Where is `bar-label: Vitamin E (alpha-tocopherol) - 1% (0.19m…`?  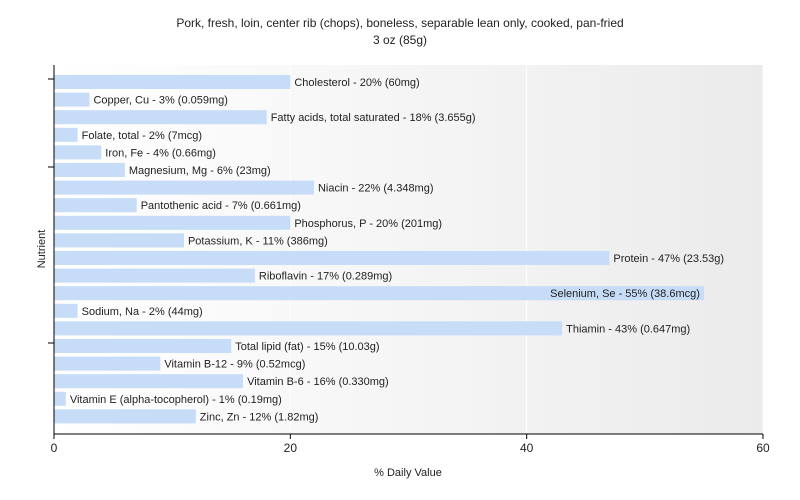 bar-label: Vitamin E (alpha-tocopherol) - 1% (0.19m… is located at coordinates (176, 400).